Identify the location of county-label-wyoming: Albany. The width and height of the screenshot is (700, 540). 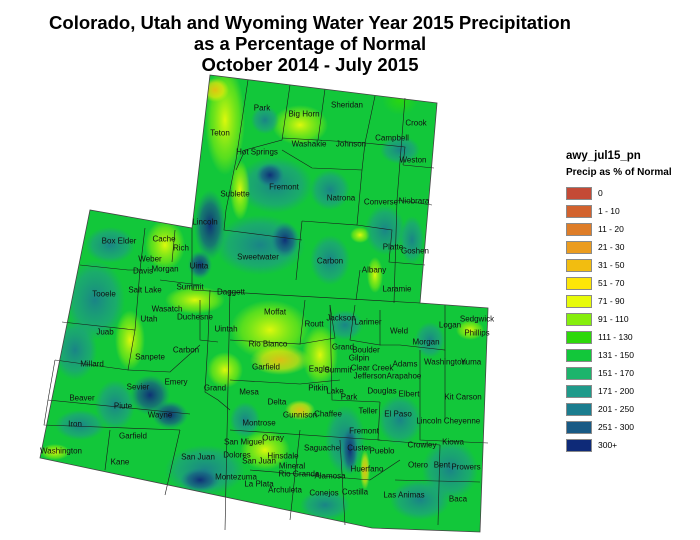
(374, 270).